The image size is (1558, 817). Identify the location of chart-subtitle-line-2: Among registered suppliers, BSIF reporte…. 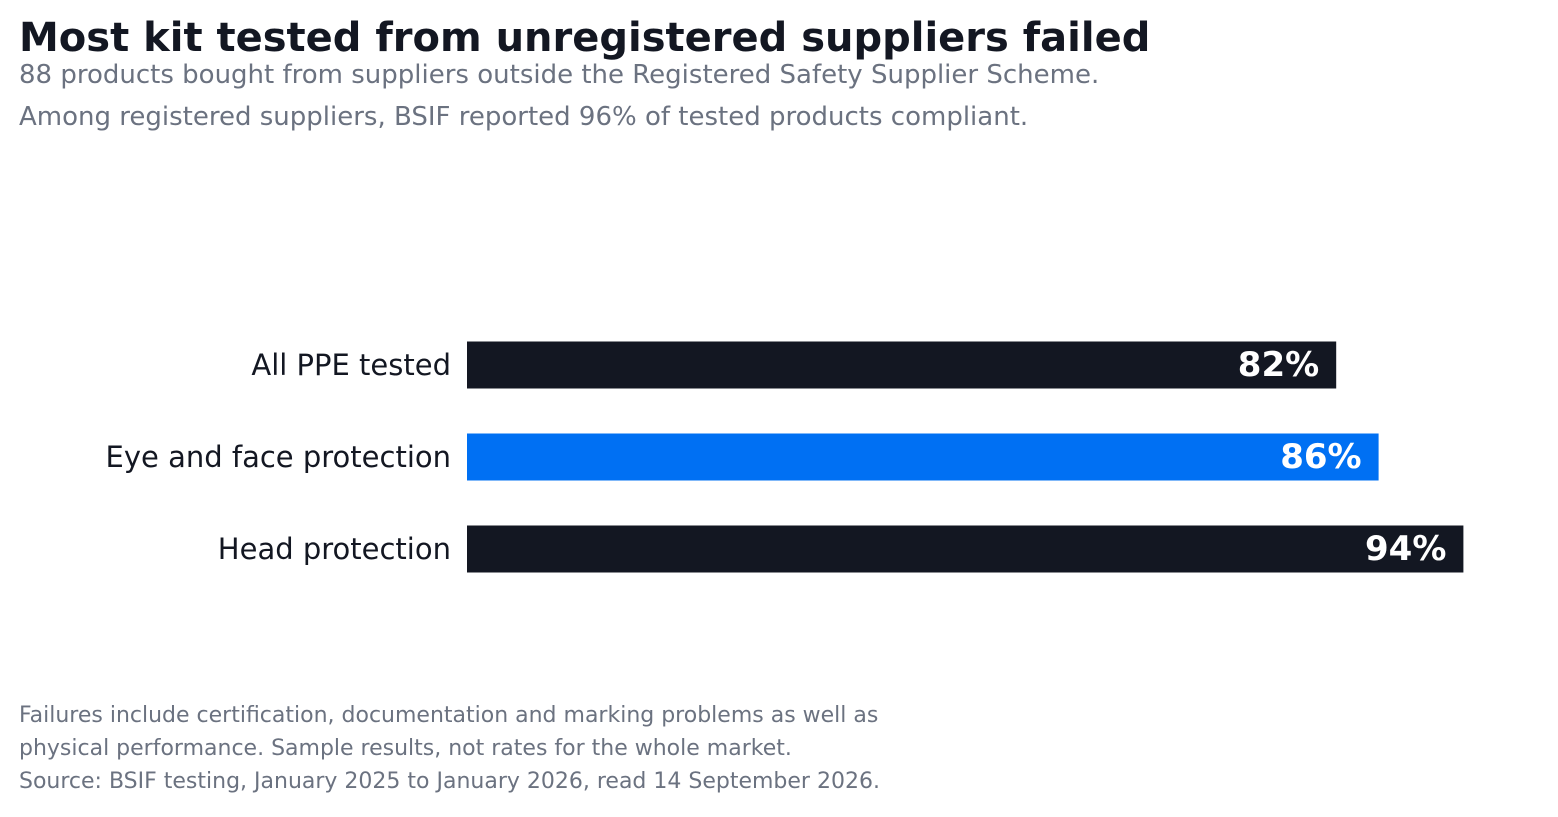
(524, 117).